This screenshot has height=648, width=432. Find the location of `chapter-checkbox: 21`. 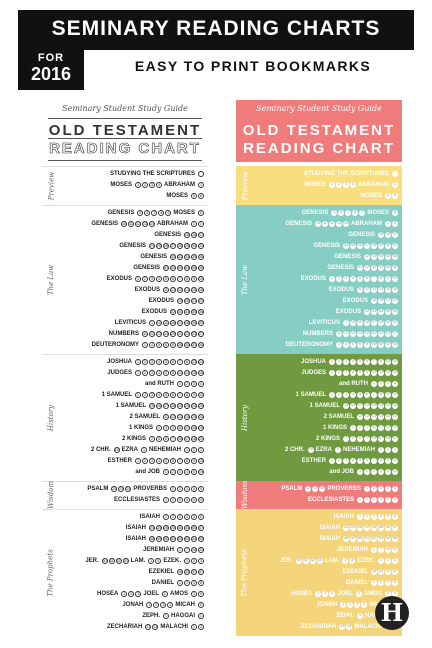

chapter-checkbox: 21 is located at coordinates (180, 334).